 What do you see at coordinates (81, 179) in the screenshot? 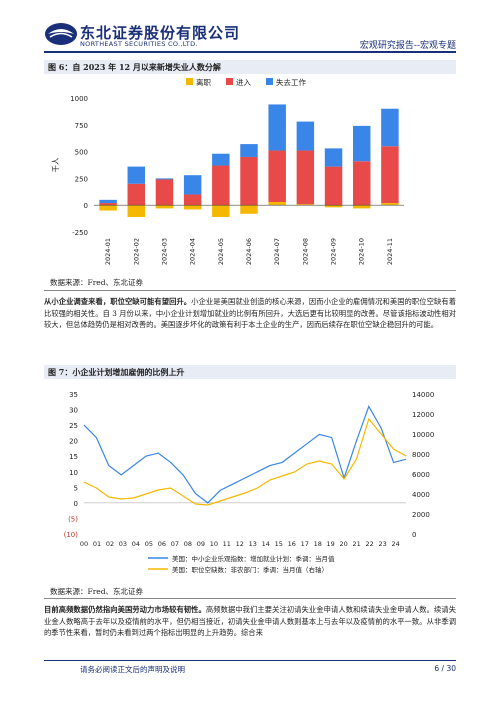
I see `y-tick-label-2: 250` at bounding box center [81, 179].